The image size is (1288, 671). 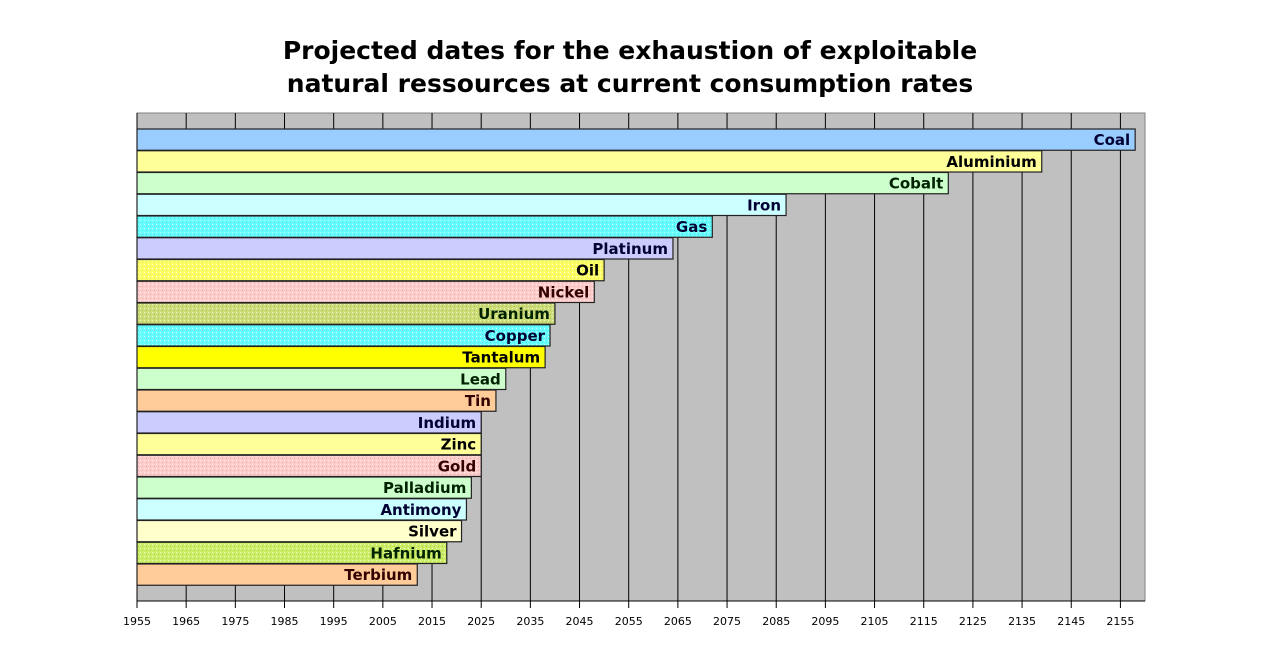 I want to click on bar-label: Oil, so click(x=587, y=271).